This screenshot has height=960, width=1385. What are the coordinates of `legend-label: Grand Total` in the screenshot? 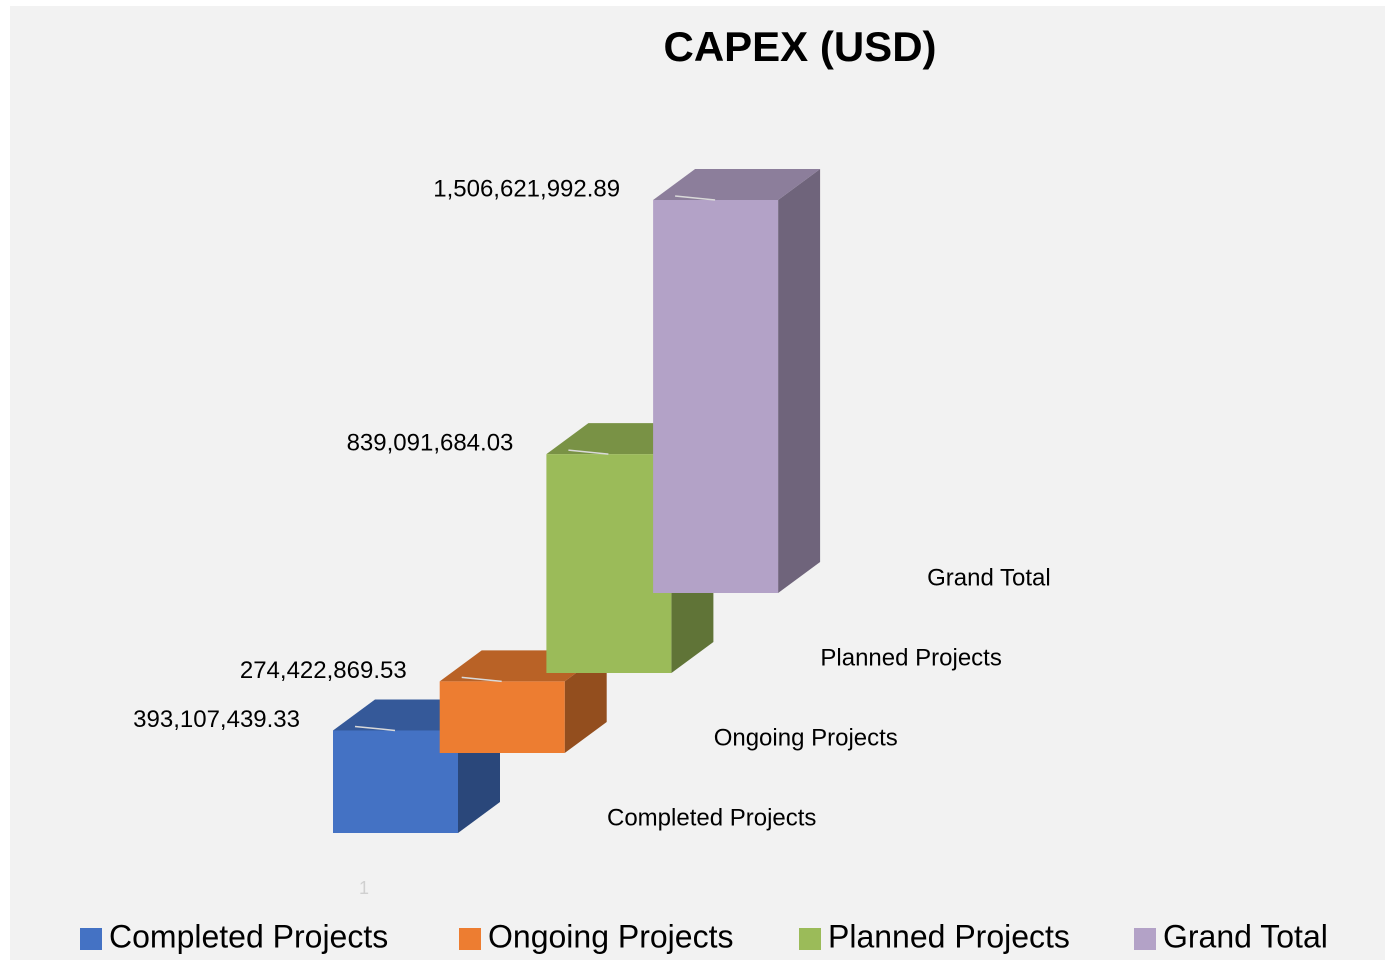 It's located at (1245, 936).